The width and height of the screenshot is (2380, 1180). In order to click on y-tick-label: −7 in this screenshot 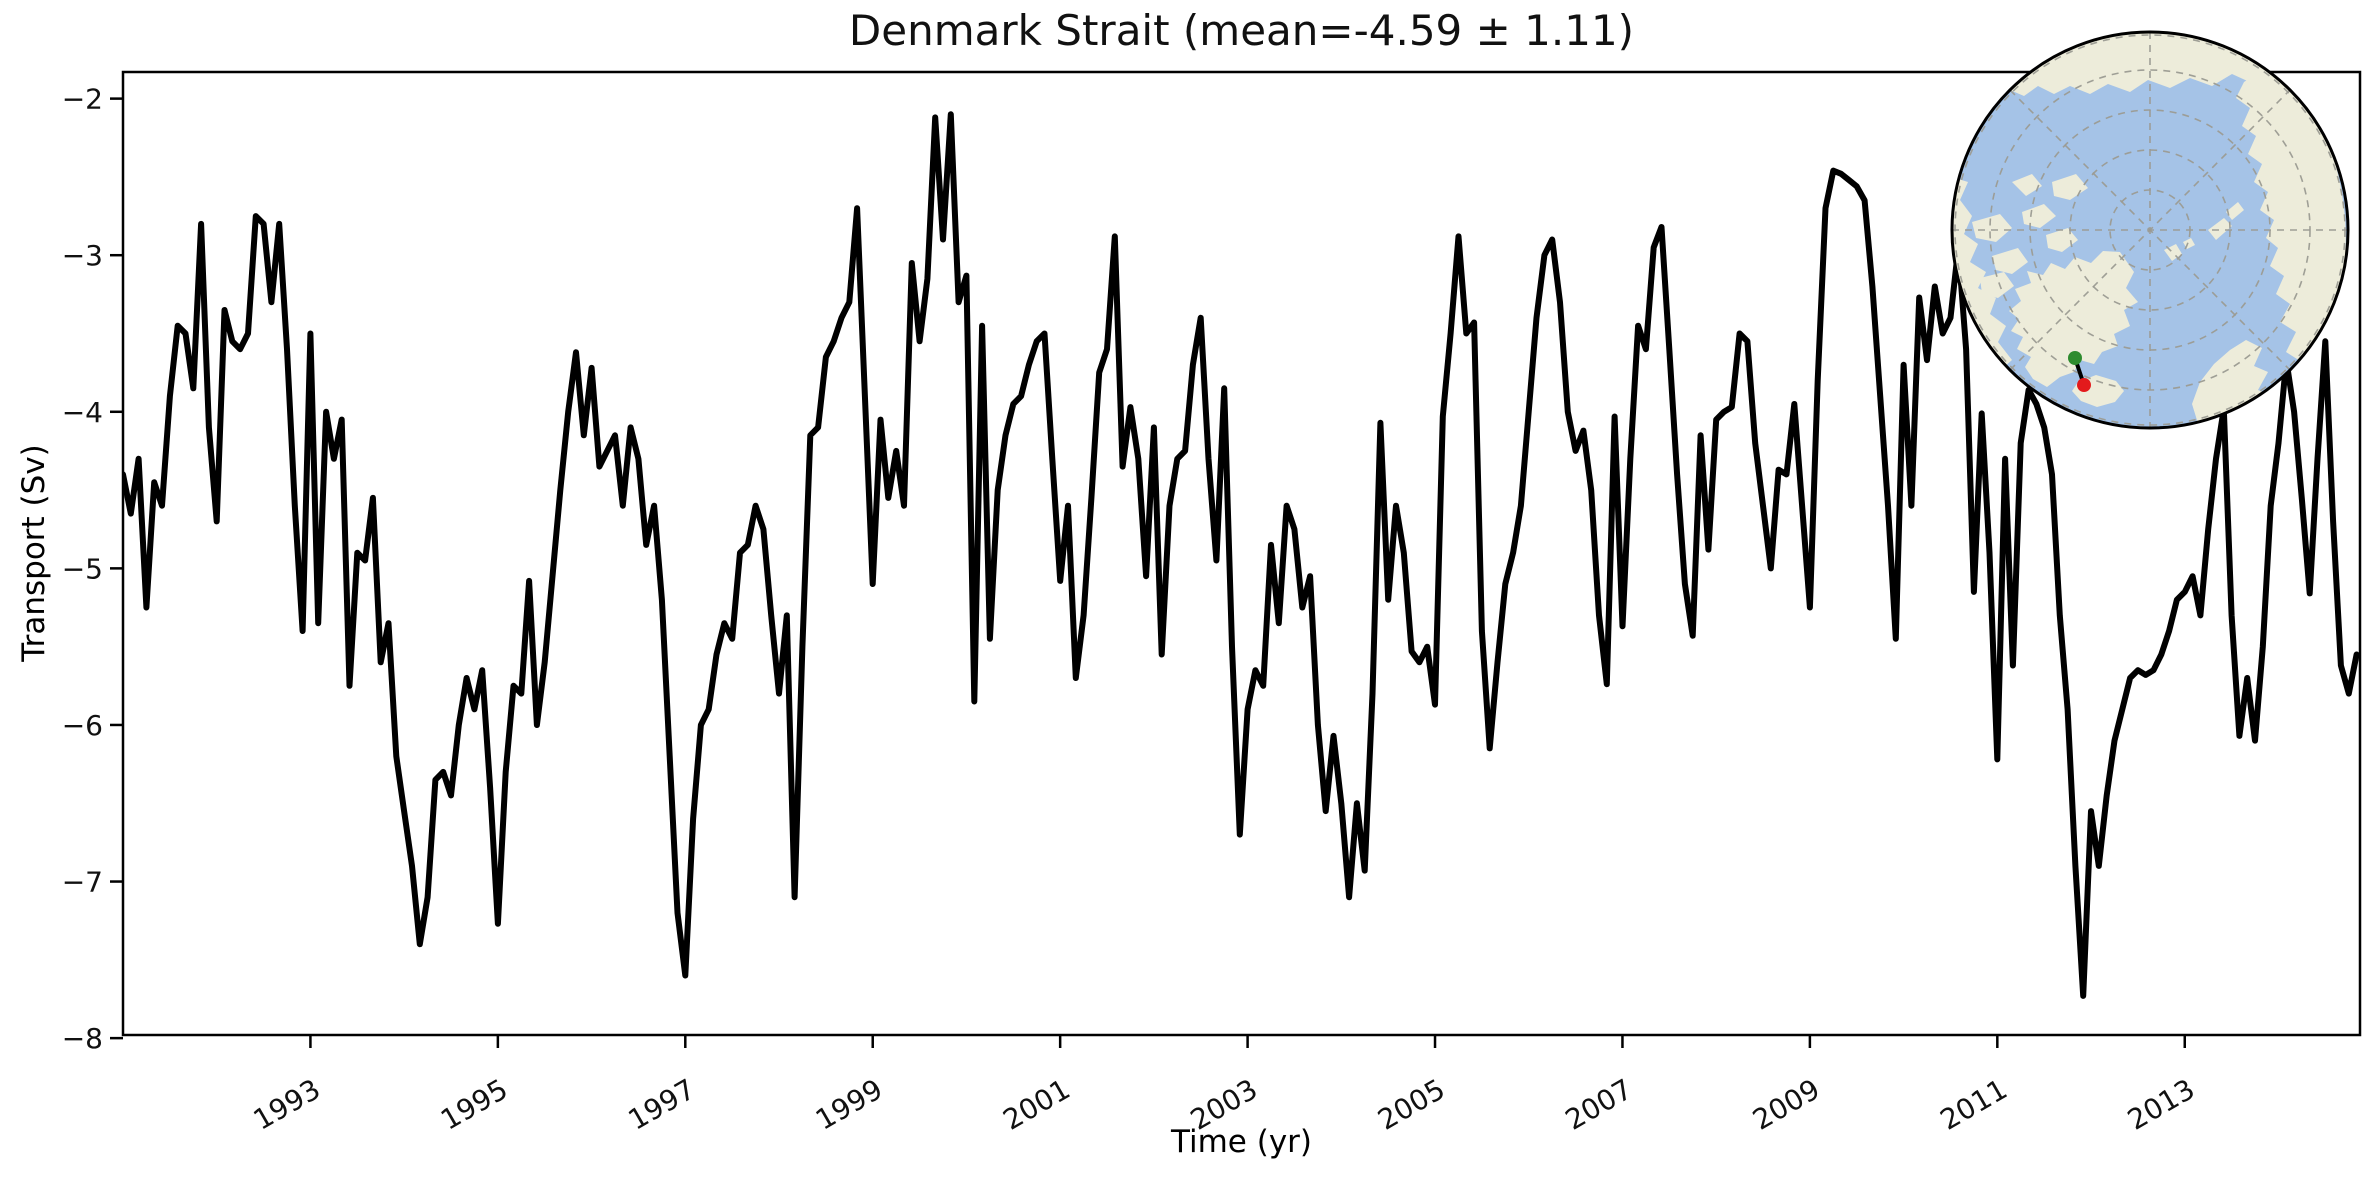, I will do `click(82, 882)`.